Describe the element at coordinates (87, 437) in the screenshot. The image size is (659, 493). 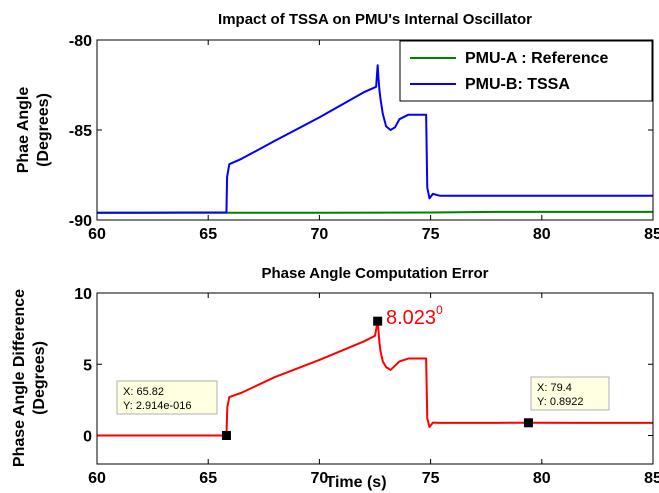
I see `bottom-y-tick-label: 0` at that location.